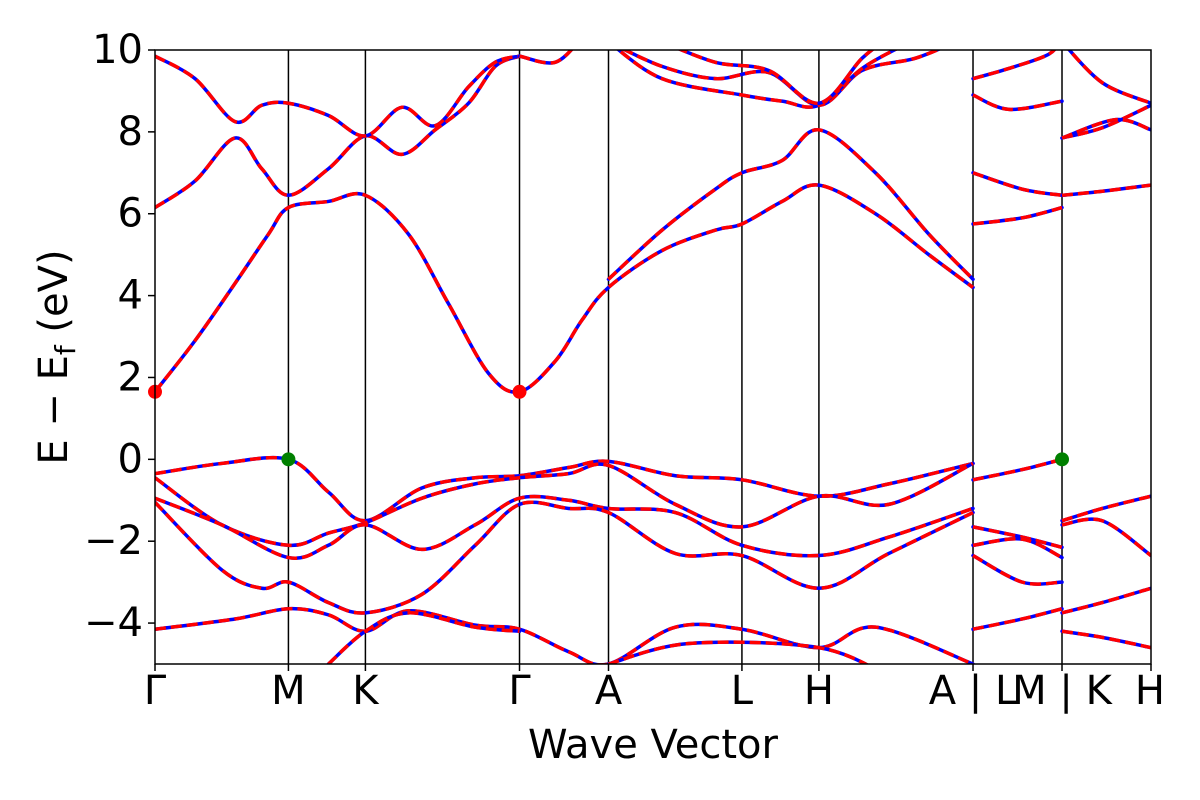  What do you see at coordinates (1062, 691) in the screenshot?
I see `x-tick-label-8: M | K` at bounding box center [1062, 691].